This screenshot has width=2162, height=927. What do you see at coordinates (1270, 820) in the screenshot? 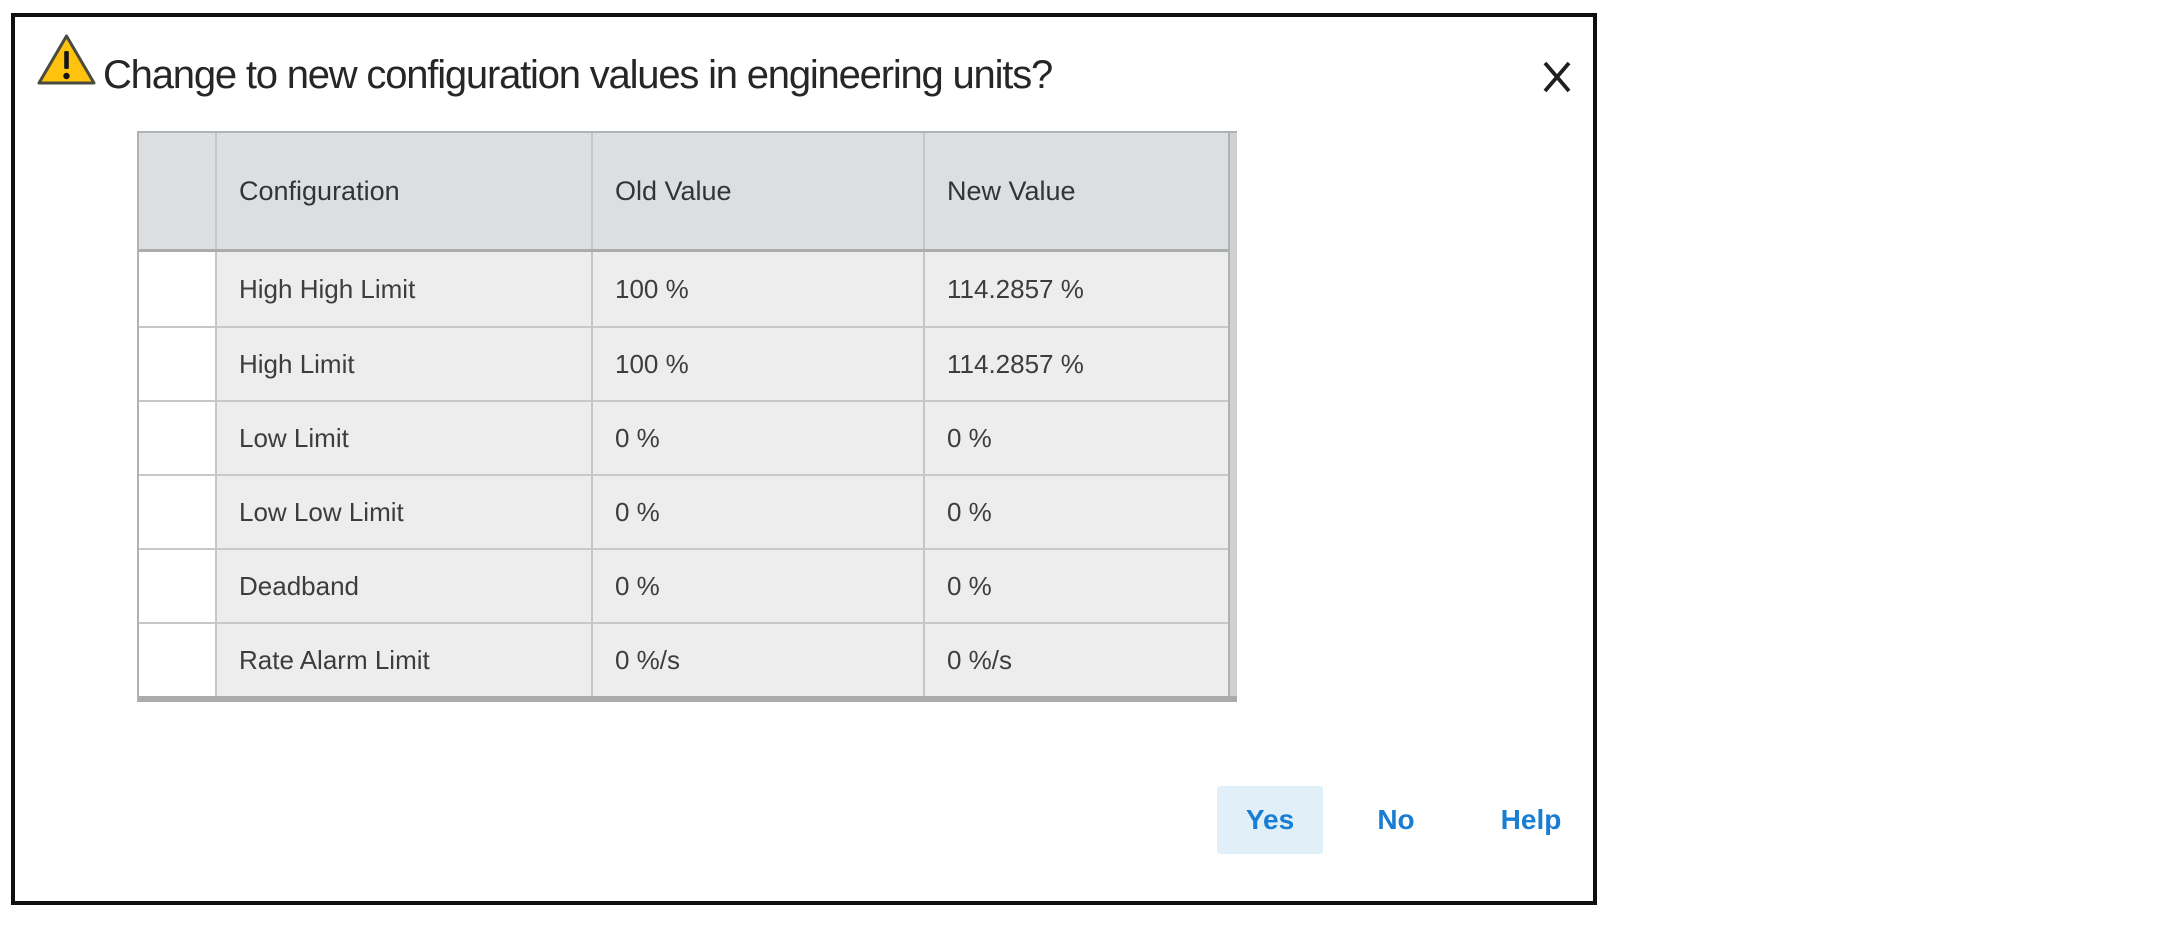
I see `yes-button: Yes` at bounding box center [1270, 820].